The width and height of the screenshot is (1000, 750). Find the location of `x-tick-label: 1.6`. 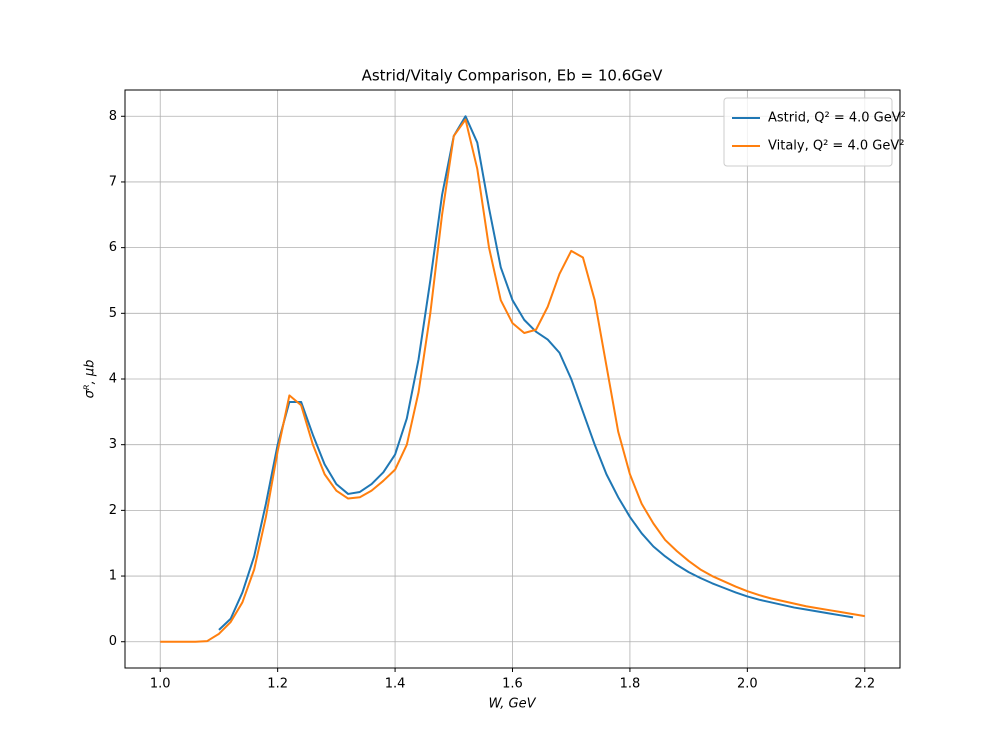

x-tick-label: 1.6 is located at coordinates (512, 684).